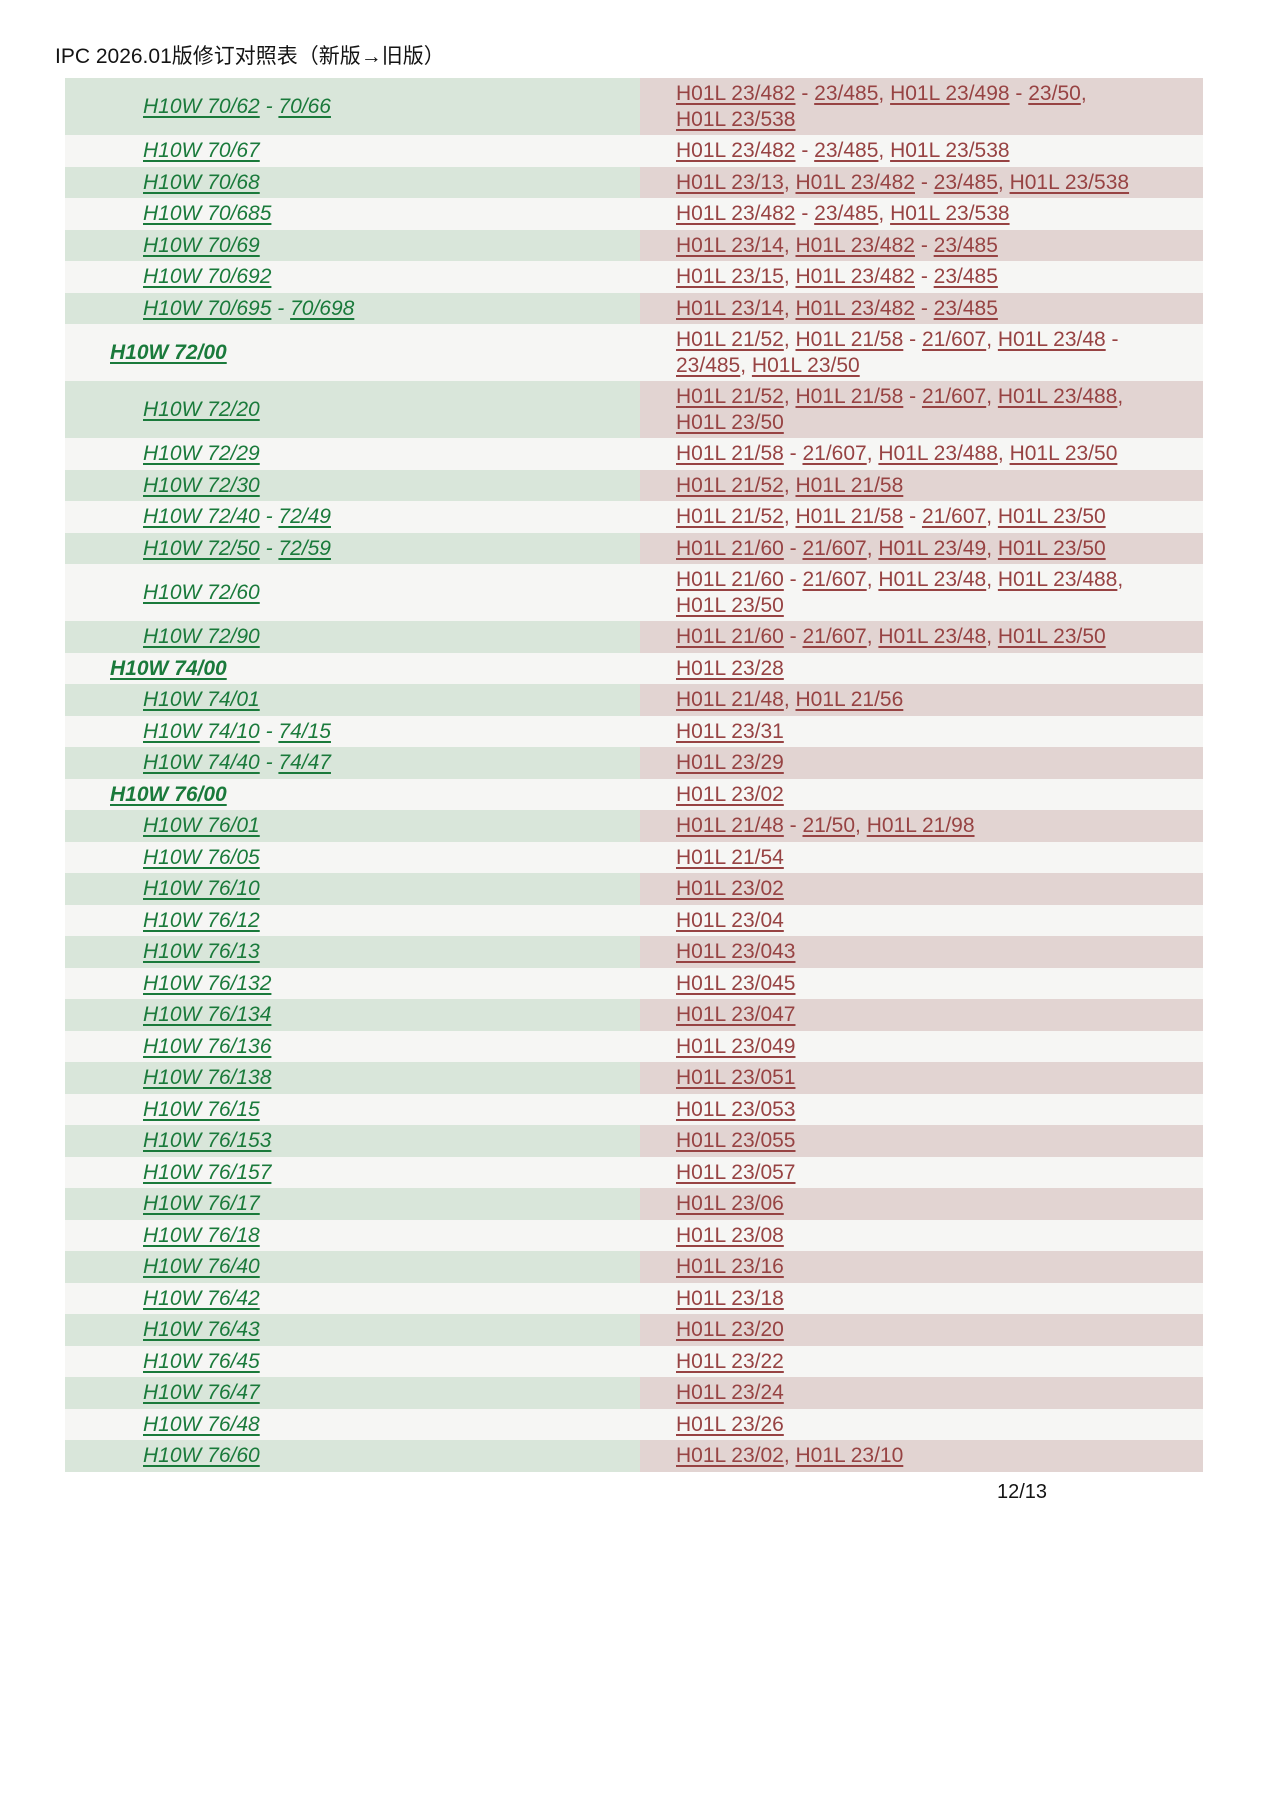 The width and height of the screenshot is (1280, 1811). What do you see at coordinates (730, 1235) in the screenshot?
I see `ipc-old-code-link: H01L 23/08` at bounding box center [730, 1235].